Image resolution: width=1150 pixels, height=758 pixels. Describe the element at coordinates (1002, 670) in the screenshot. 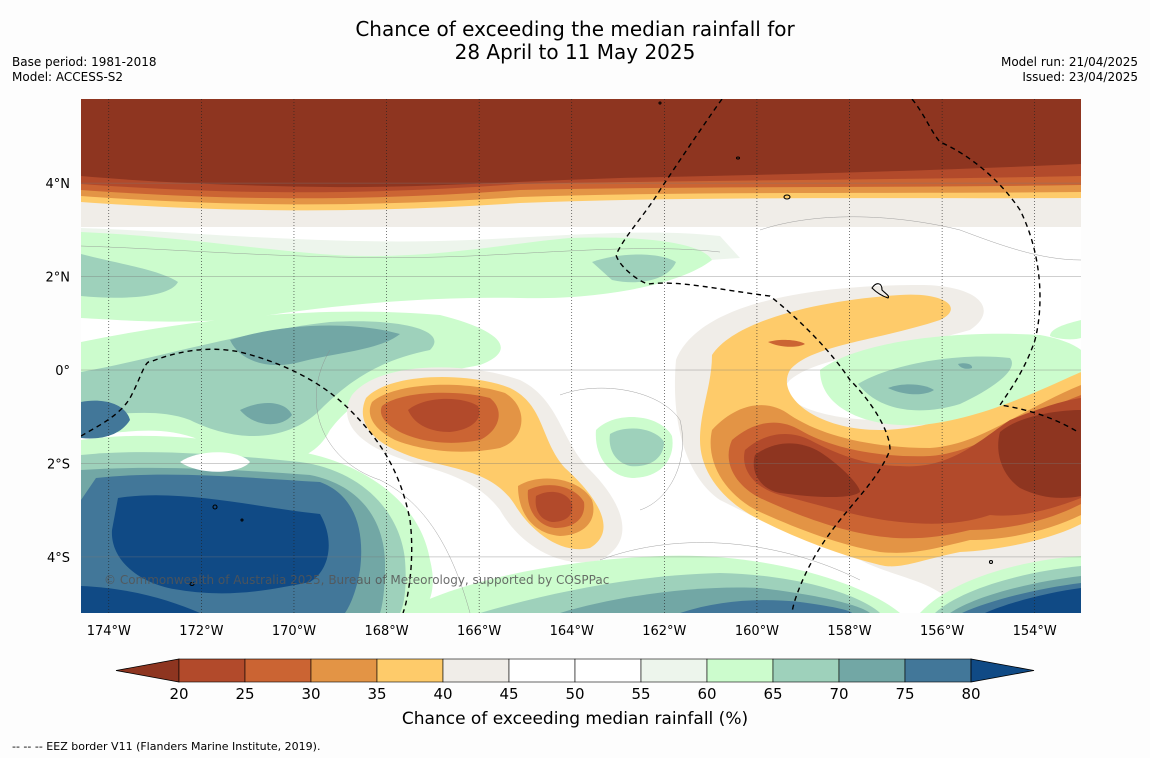

I see `colorbar-extend-high` at that location.